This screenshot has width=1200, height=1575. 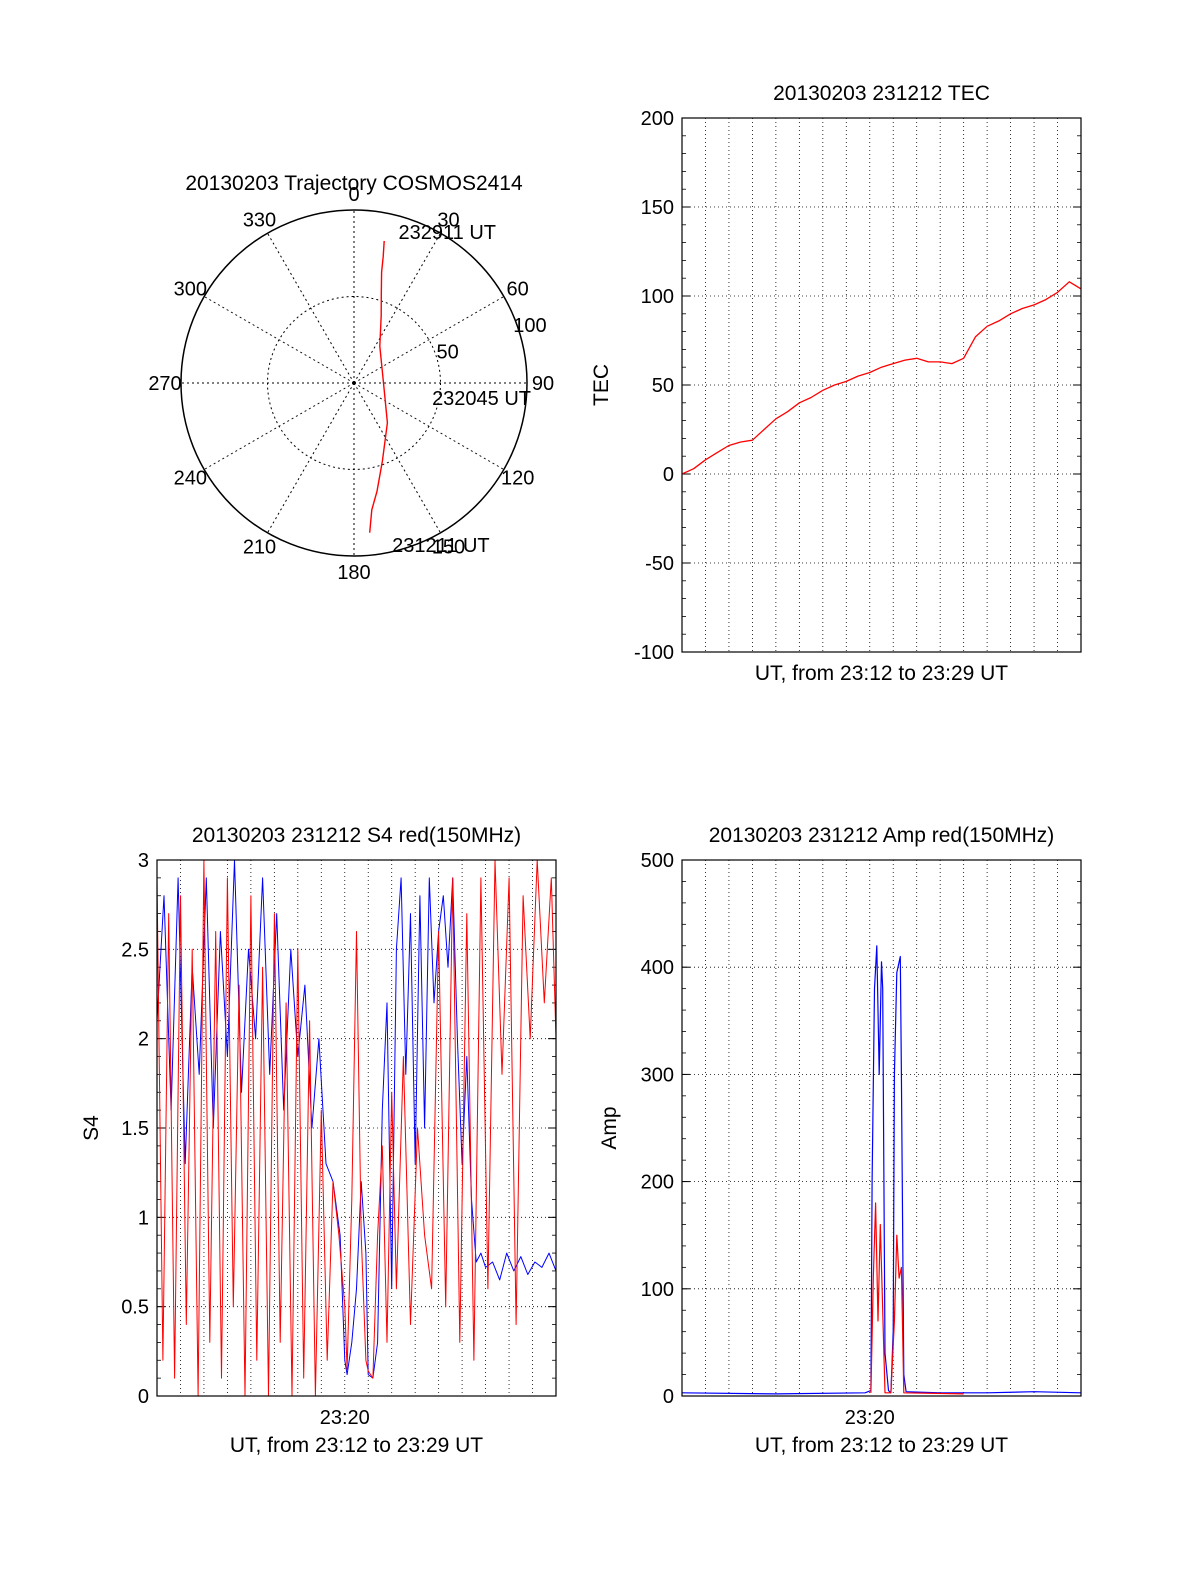 What do you see at coordinates (259, 220) in the screenshot?
I see `angle-tick-label: 330` at bounding box center [259, 220].